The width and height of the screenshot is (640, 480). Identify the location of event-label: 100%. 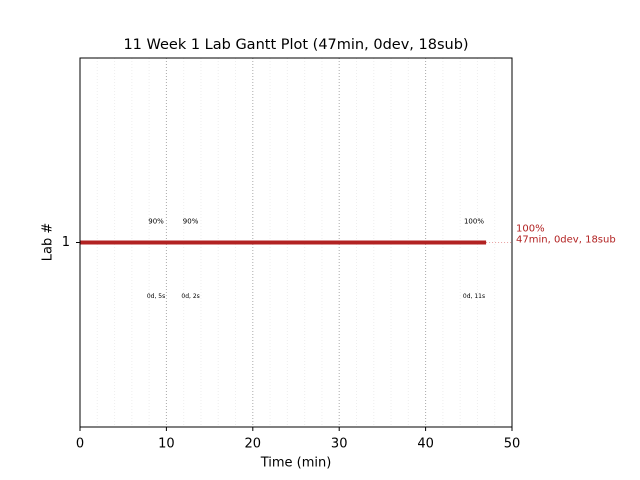
(474, 222).